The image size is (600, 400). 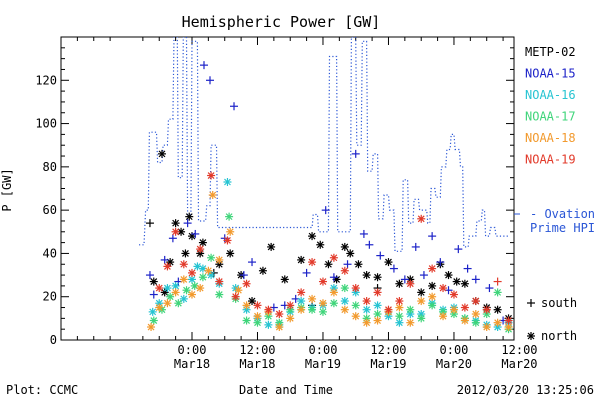 I want to click on legend-noaa-15: NOAA-15, so click(x=550, y=74).